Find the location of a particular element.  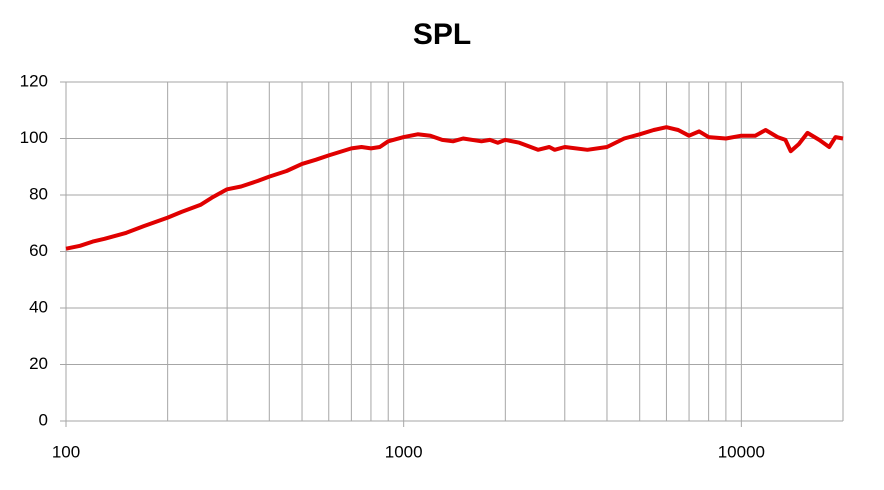

y-tick-label: 40 is located at coordinates (38, 306).